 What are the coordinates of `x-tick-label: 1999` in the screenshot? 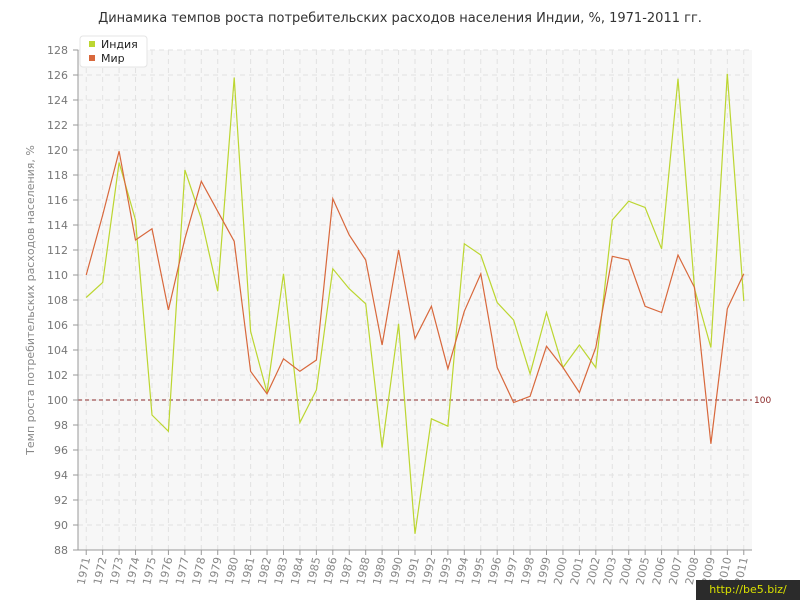 It's located at (544, 571).